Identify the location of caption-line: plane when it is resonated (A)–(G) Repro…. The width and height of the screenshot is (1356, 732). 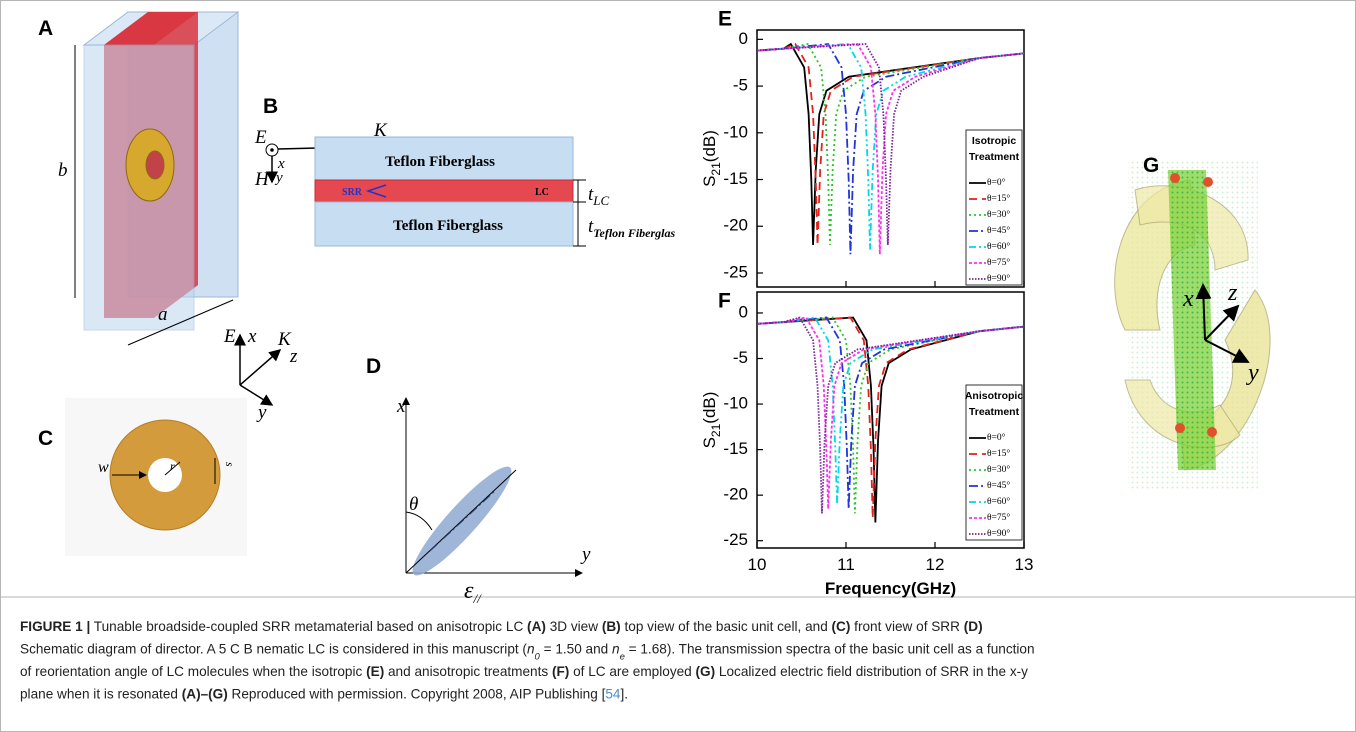
(324, 694).